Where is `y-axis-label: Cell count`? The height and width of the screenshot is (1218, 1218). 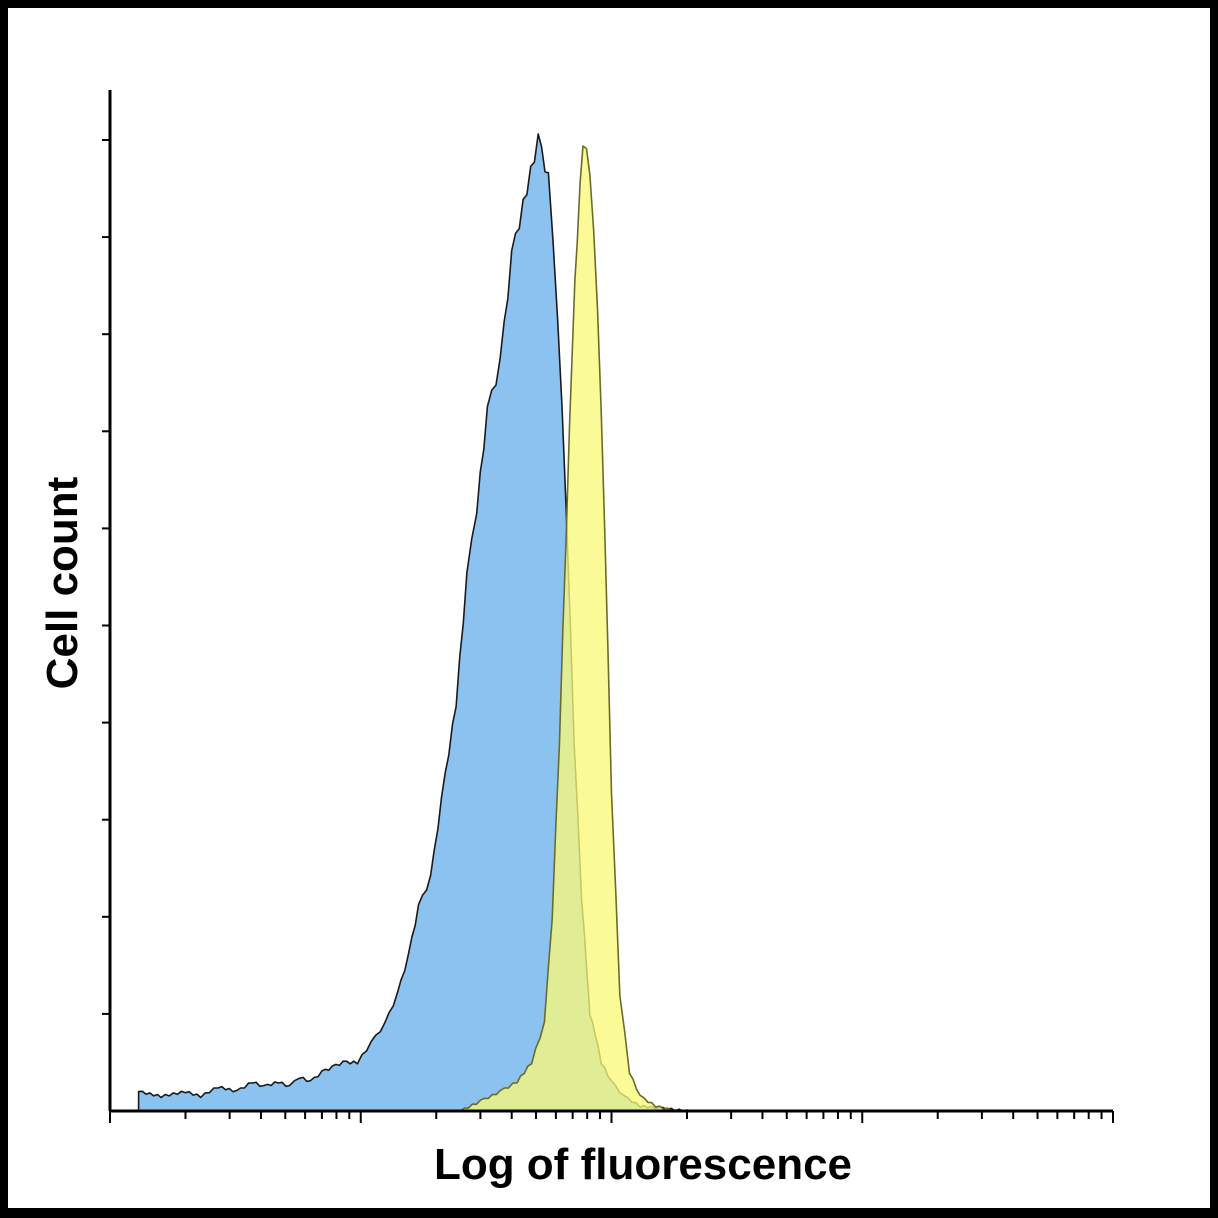
y-axis-label: Cell count is located at coordinates (62, 583).